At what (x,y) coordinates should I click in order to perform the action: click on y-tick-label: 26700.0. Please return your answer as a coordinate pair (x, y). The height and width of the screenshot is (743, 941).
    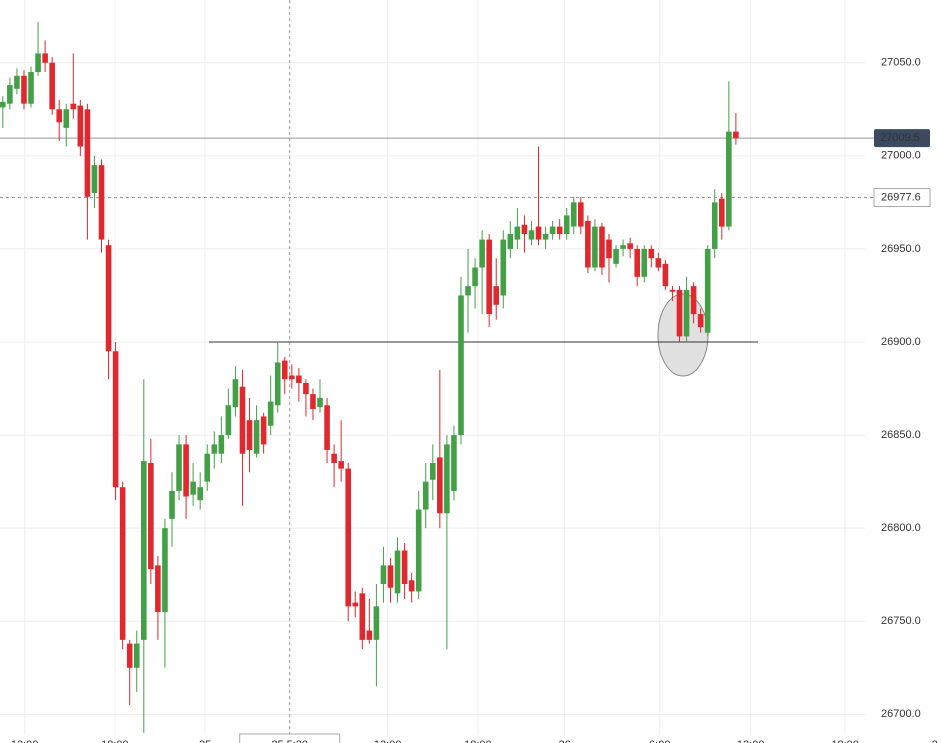
    Looking at the image, I should click on (901, 714).